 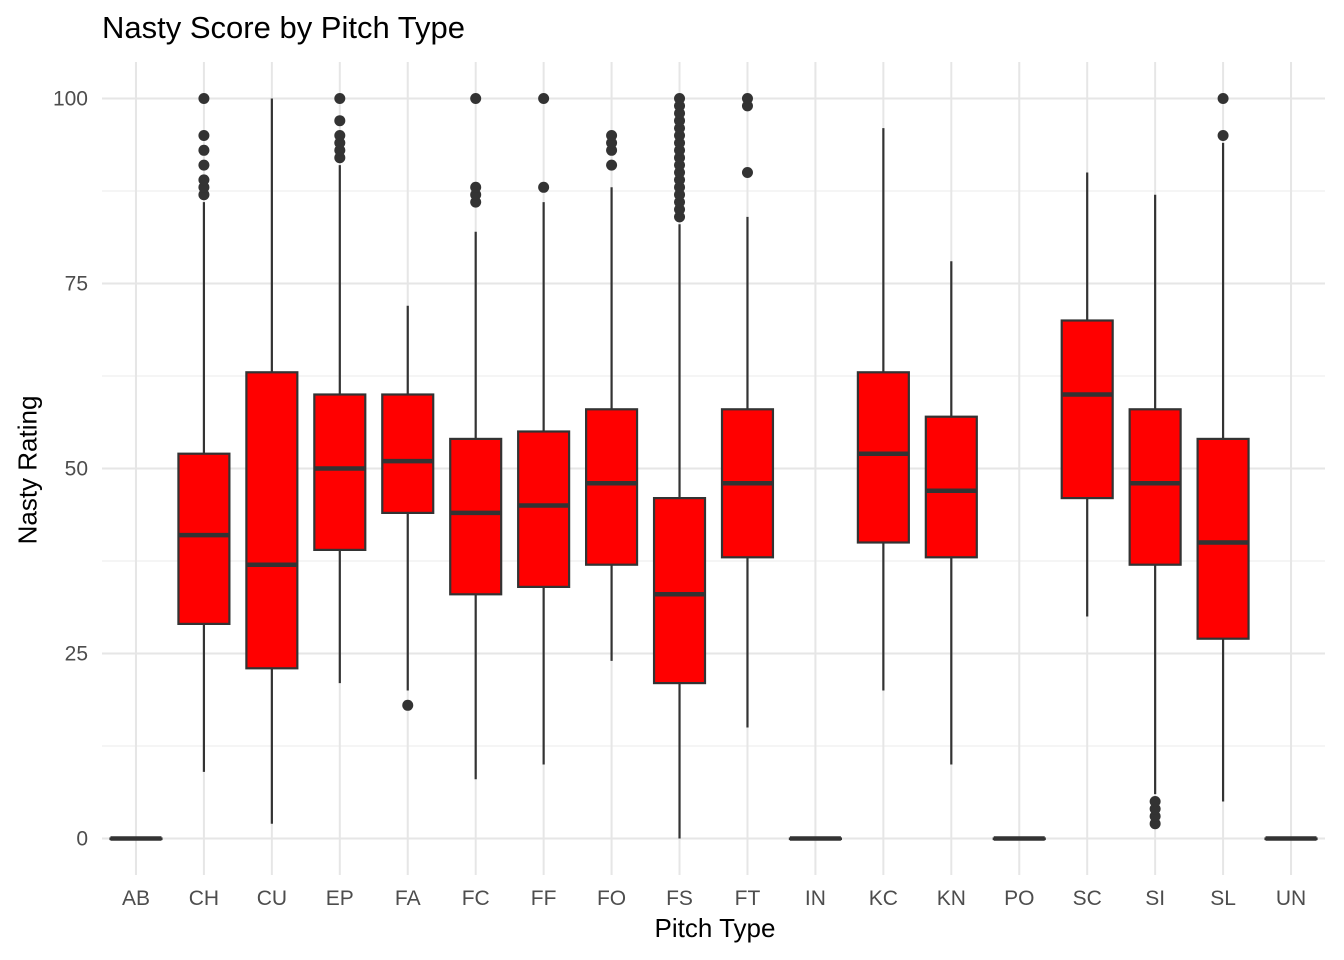 I want to click on box-si, so click(x=1155, y=512).